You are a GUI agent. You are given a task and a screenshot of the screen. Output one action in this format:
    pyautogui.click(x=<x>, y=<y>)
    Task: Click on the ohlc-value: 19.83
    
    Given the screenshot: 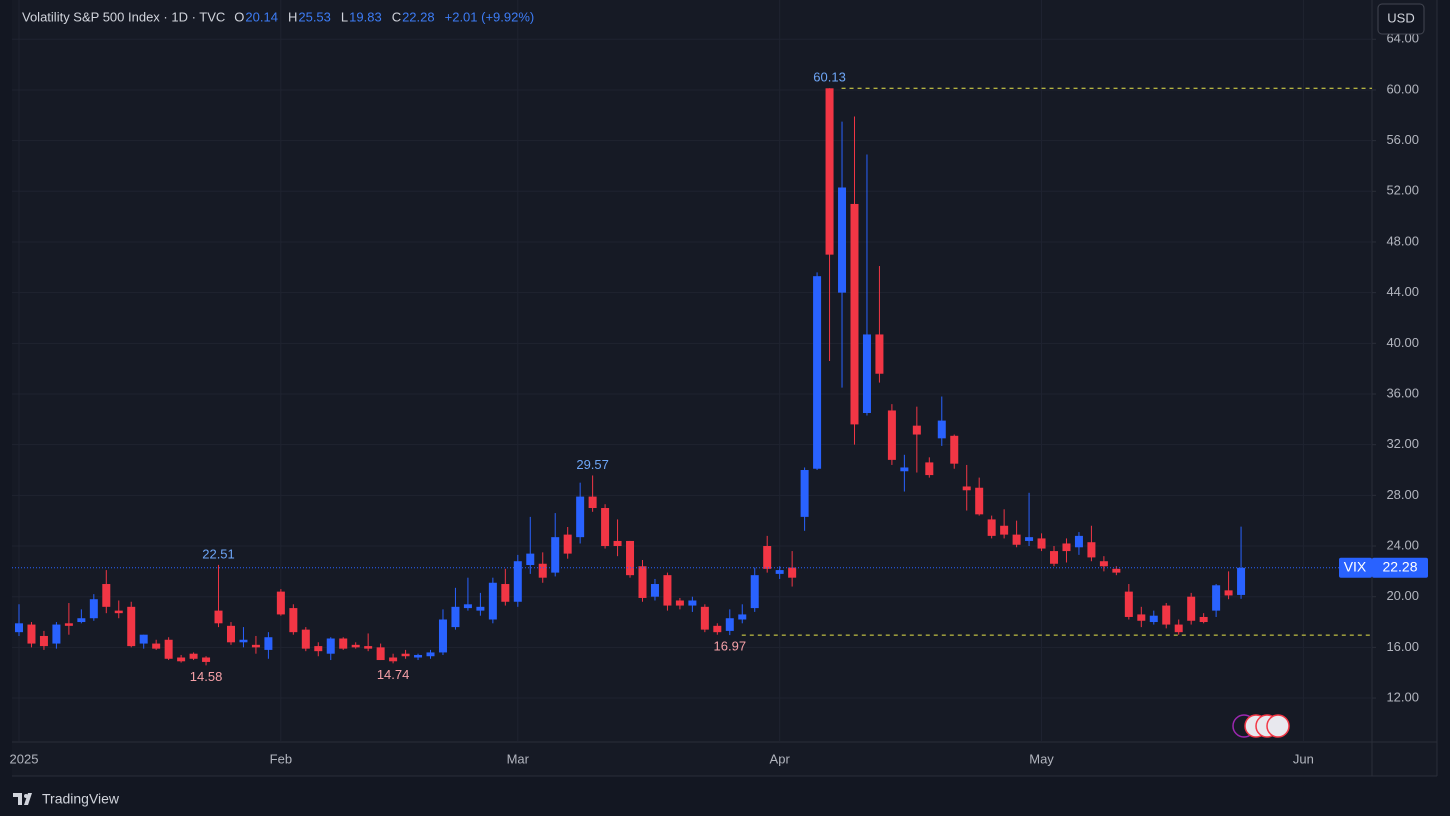 What is the action you would take?
    pyautogui.click(x=365, y=16)
    